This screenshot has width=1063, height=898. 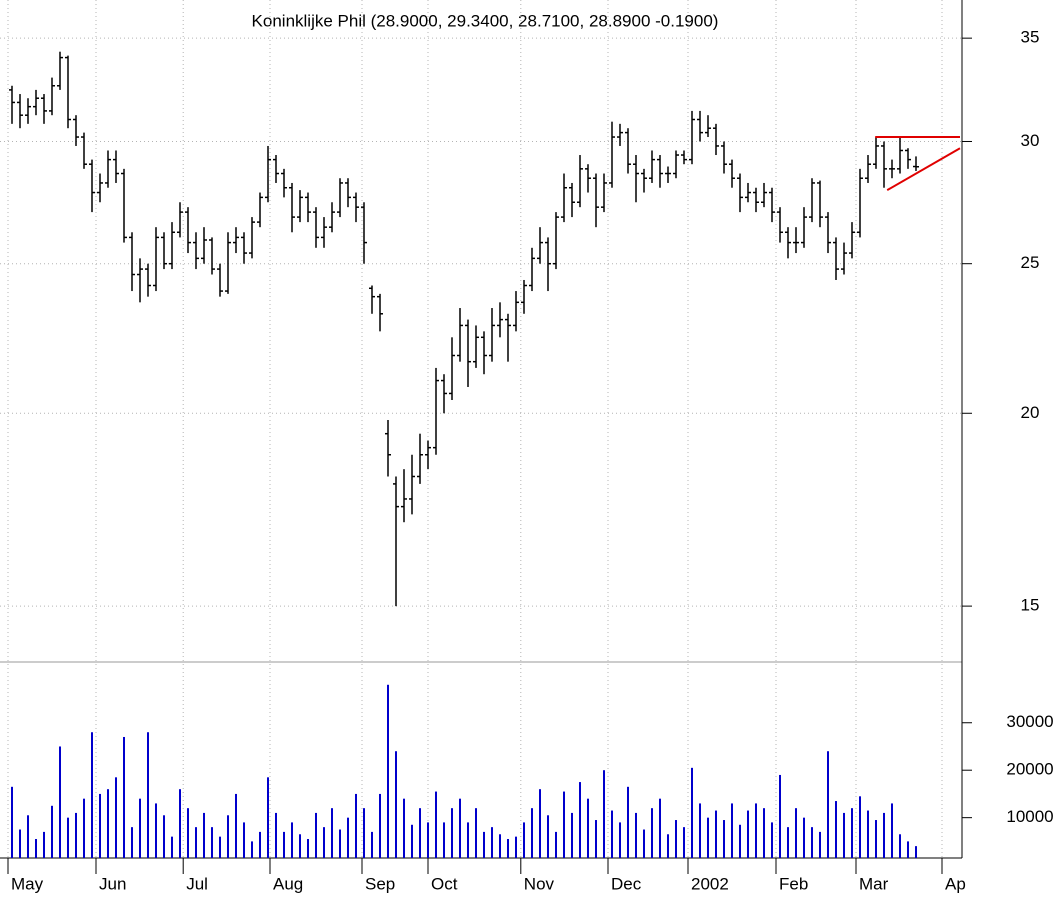 I want to click on y-tick-label: 20000, so click(x=1029, y=769).